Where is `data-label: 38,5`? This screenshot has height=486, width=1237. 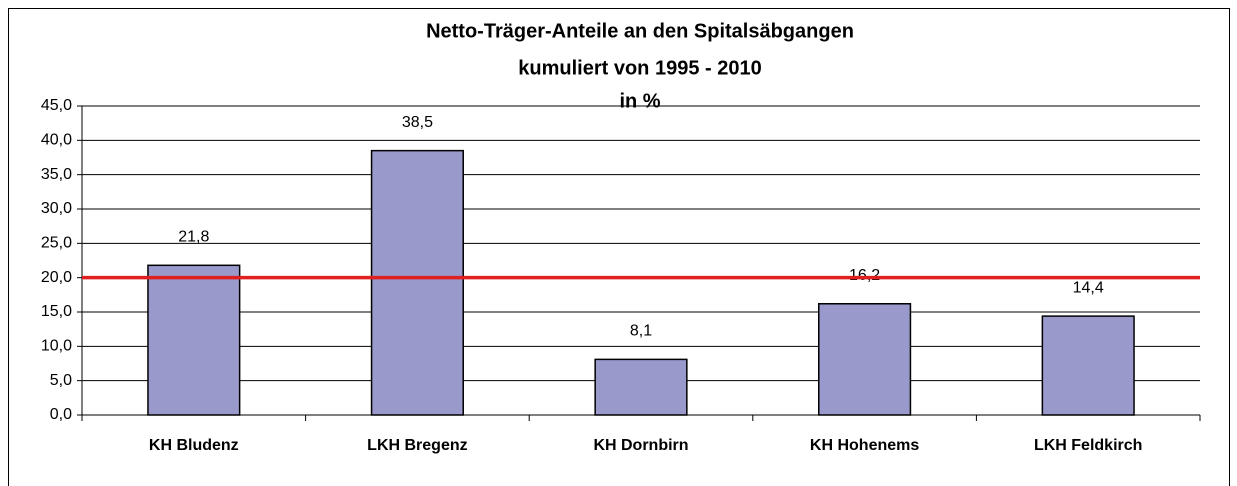 data-label: 38,5 is located at coordinates (417, 122).